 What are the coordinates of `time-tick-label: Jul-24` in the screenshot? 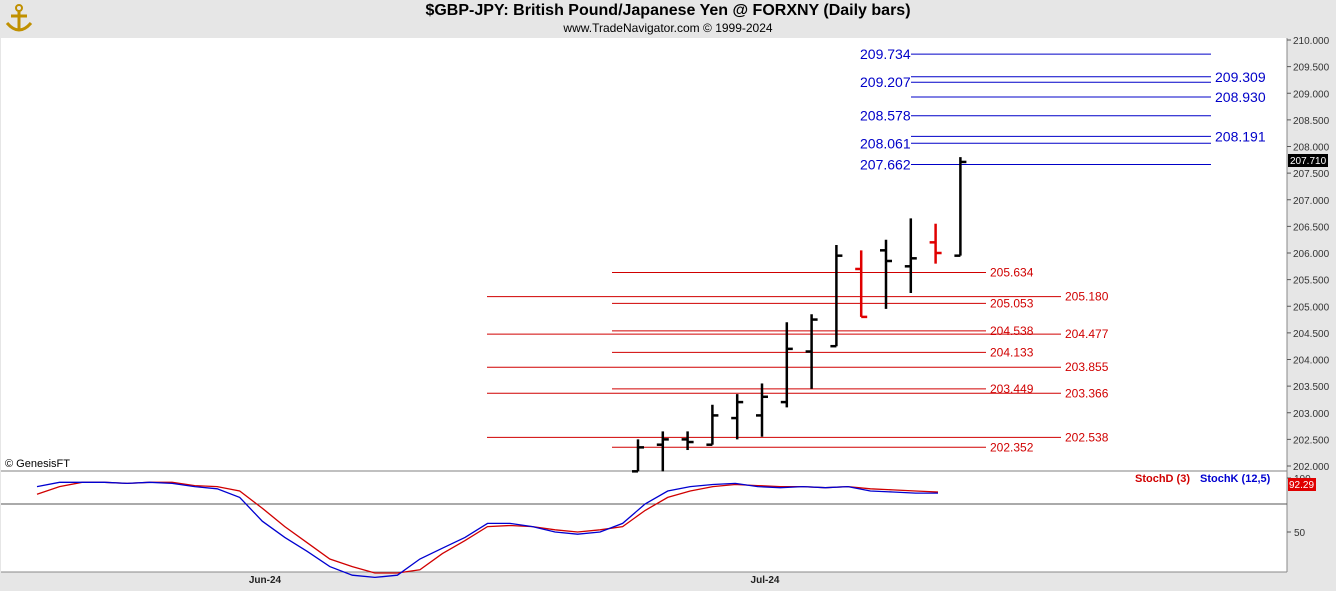 It's located at (765, 580).